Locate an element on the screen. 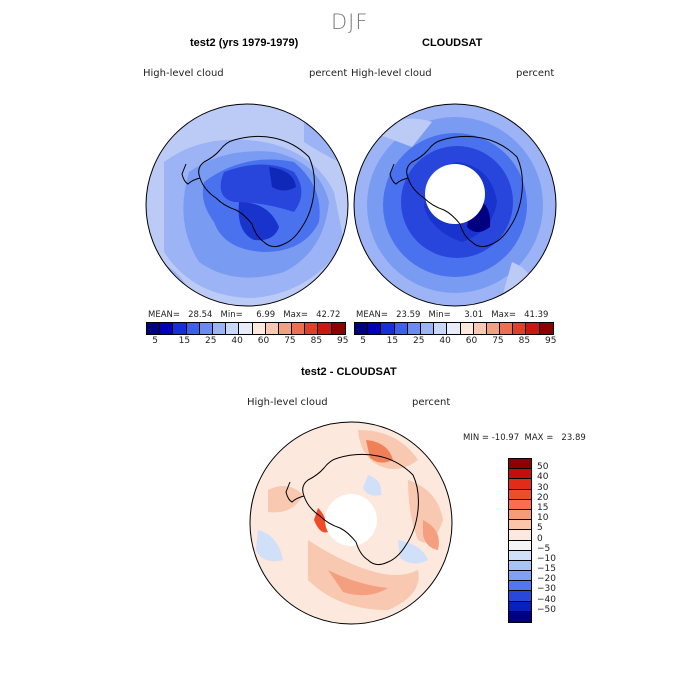 This screenshot has height=700, width=700. diff-missing-data-hole is located at coordinates (351, 520).